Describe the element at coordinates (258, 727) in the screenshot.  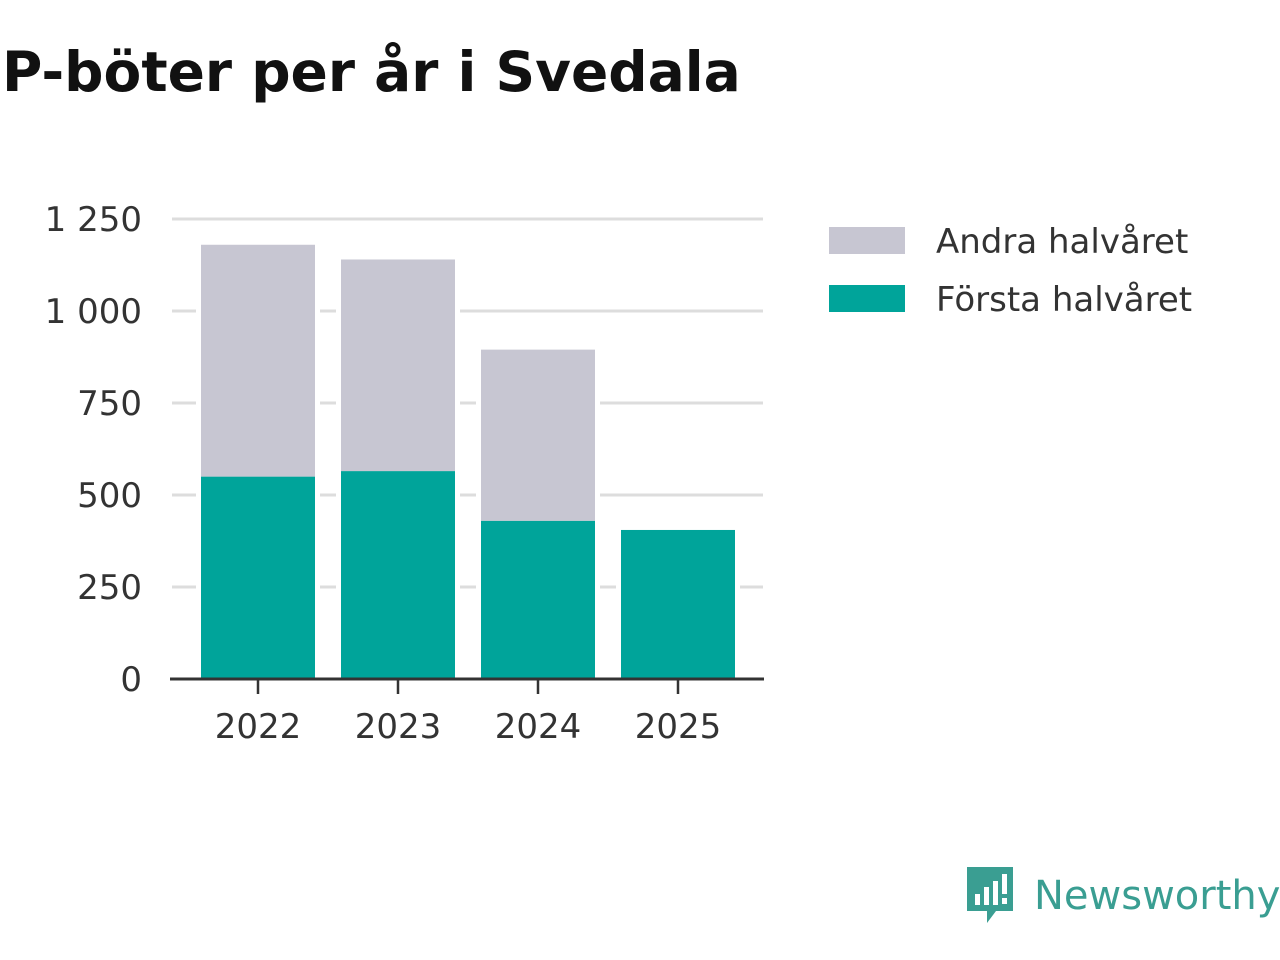
I see `x-tick-label: 2022` at that location.